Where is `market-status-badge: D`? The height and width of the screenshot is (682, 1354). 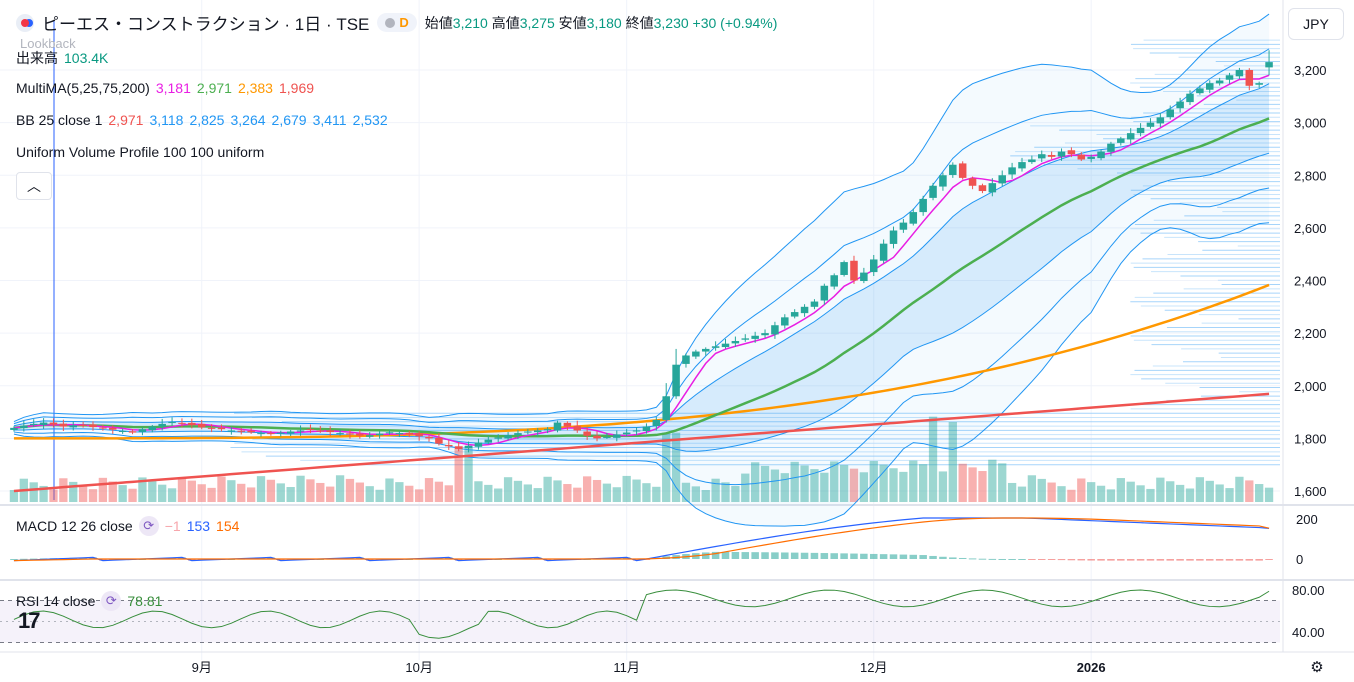
market-status-badge: D is located at coordinates (397, 22).